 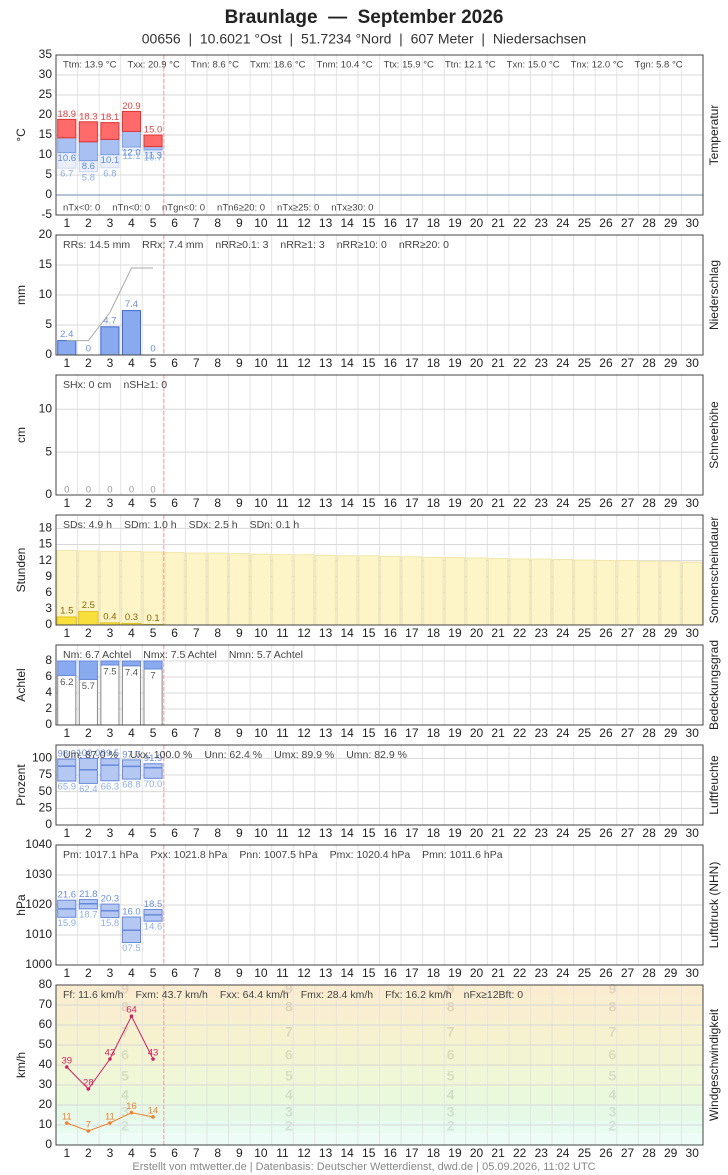 What do you see at coordinates (125, 1126) in the screenshot?
I see `beaufort-label: 2` at bounding box center [125, 1126].